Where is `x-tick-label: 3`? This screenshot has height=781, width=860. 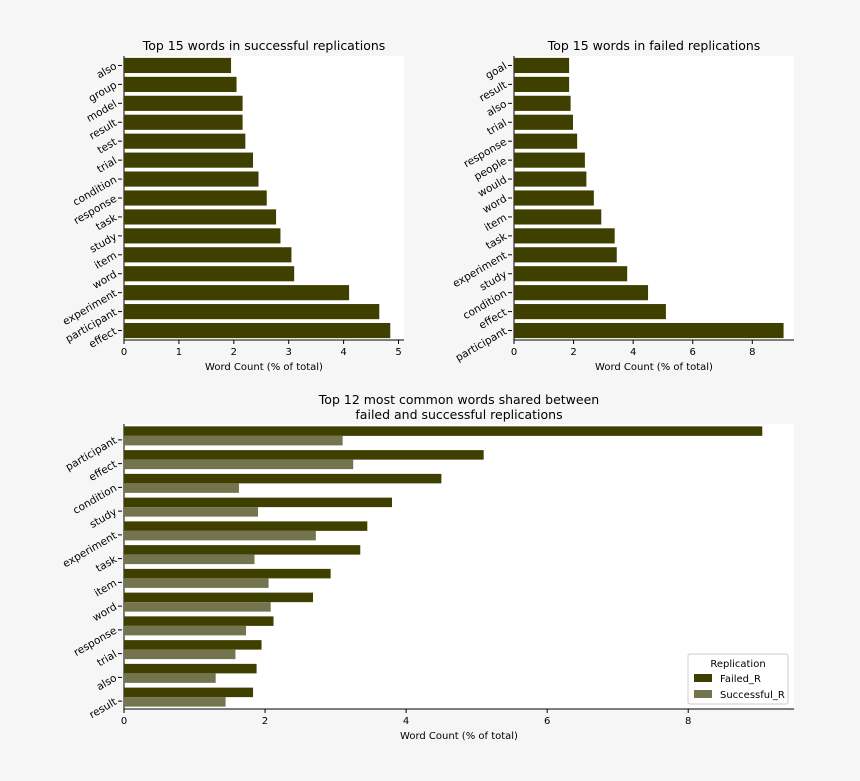
x-tick-label: 3 is located at coordinates (289, 352).